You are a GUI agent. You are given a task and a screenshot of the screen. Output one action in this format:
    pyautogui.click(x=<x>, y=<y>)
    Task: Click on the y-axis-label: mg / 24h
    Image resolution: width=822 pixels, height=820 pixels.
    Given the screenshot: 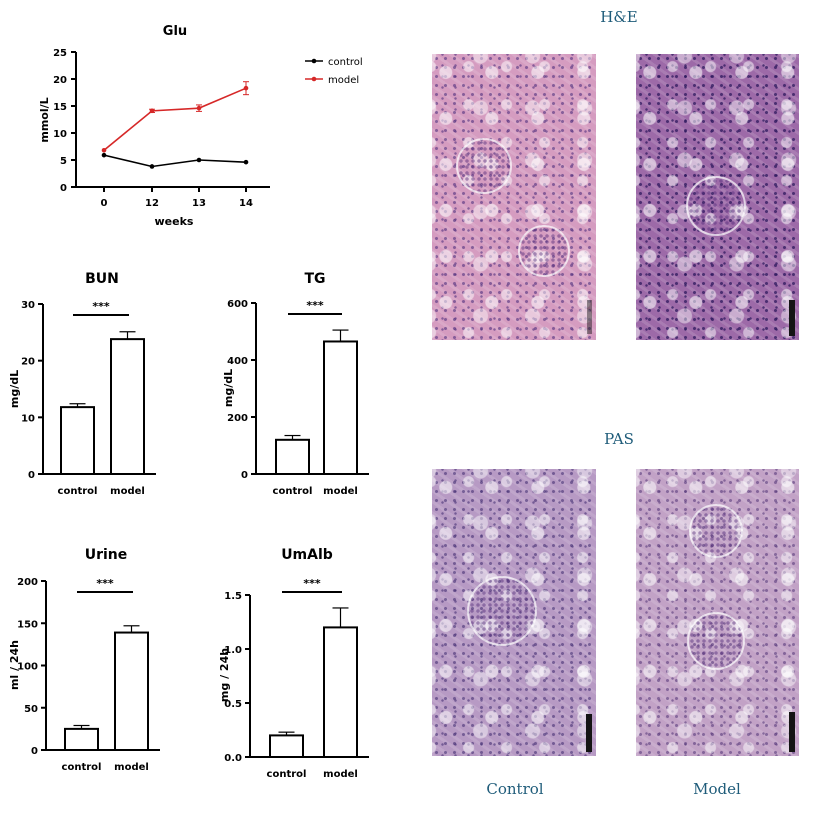 What is the action you would take?
    pyautogui.click(x=224, y=675)
    